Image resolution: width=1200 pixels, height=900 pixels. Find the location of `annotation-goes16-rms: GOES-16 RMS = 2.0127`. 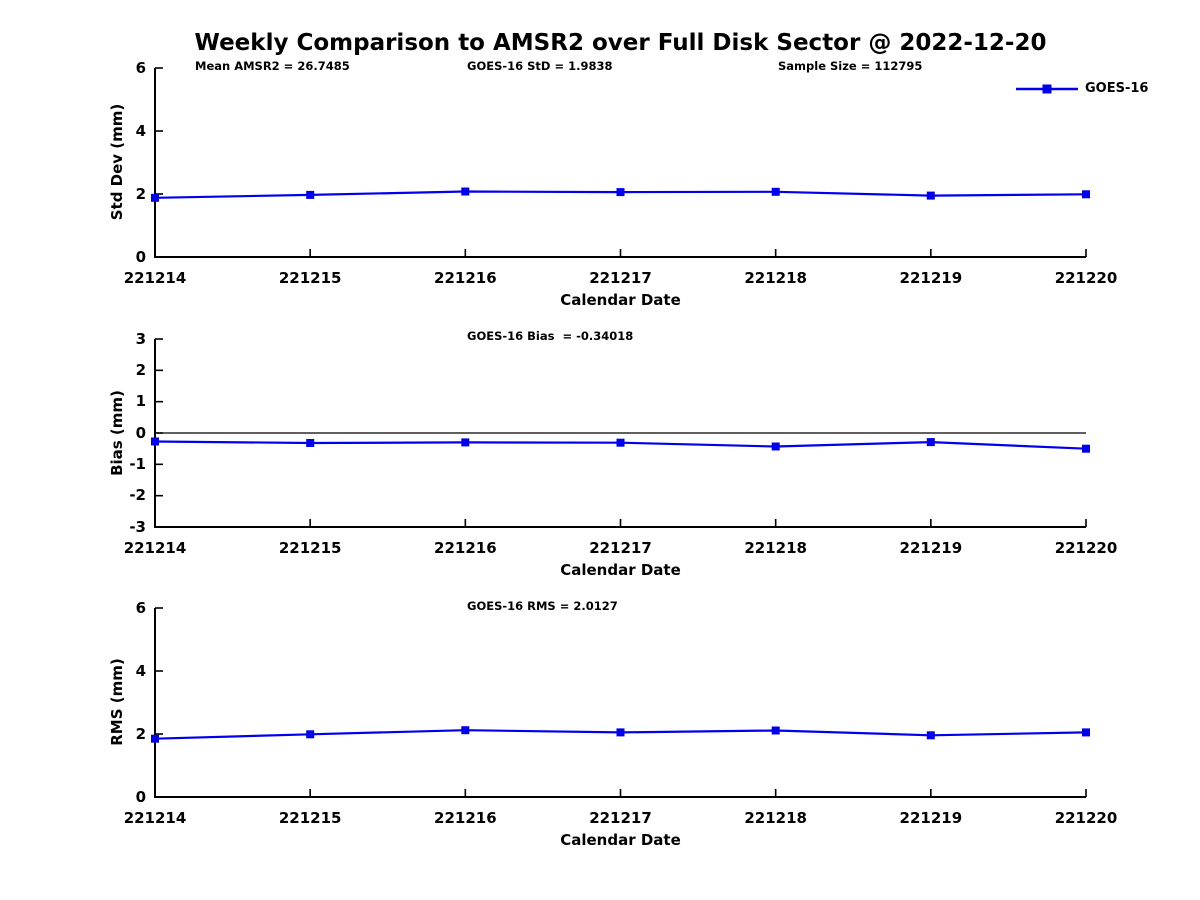

annotation-goes16-rms: GOES-16 RMS = 2.0127 is located at coordinates (542, 606).